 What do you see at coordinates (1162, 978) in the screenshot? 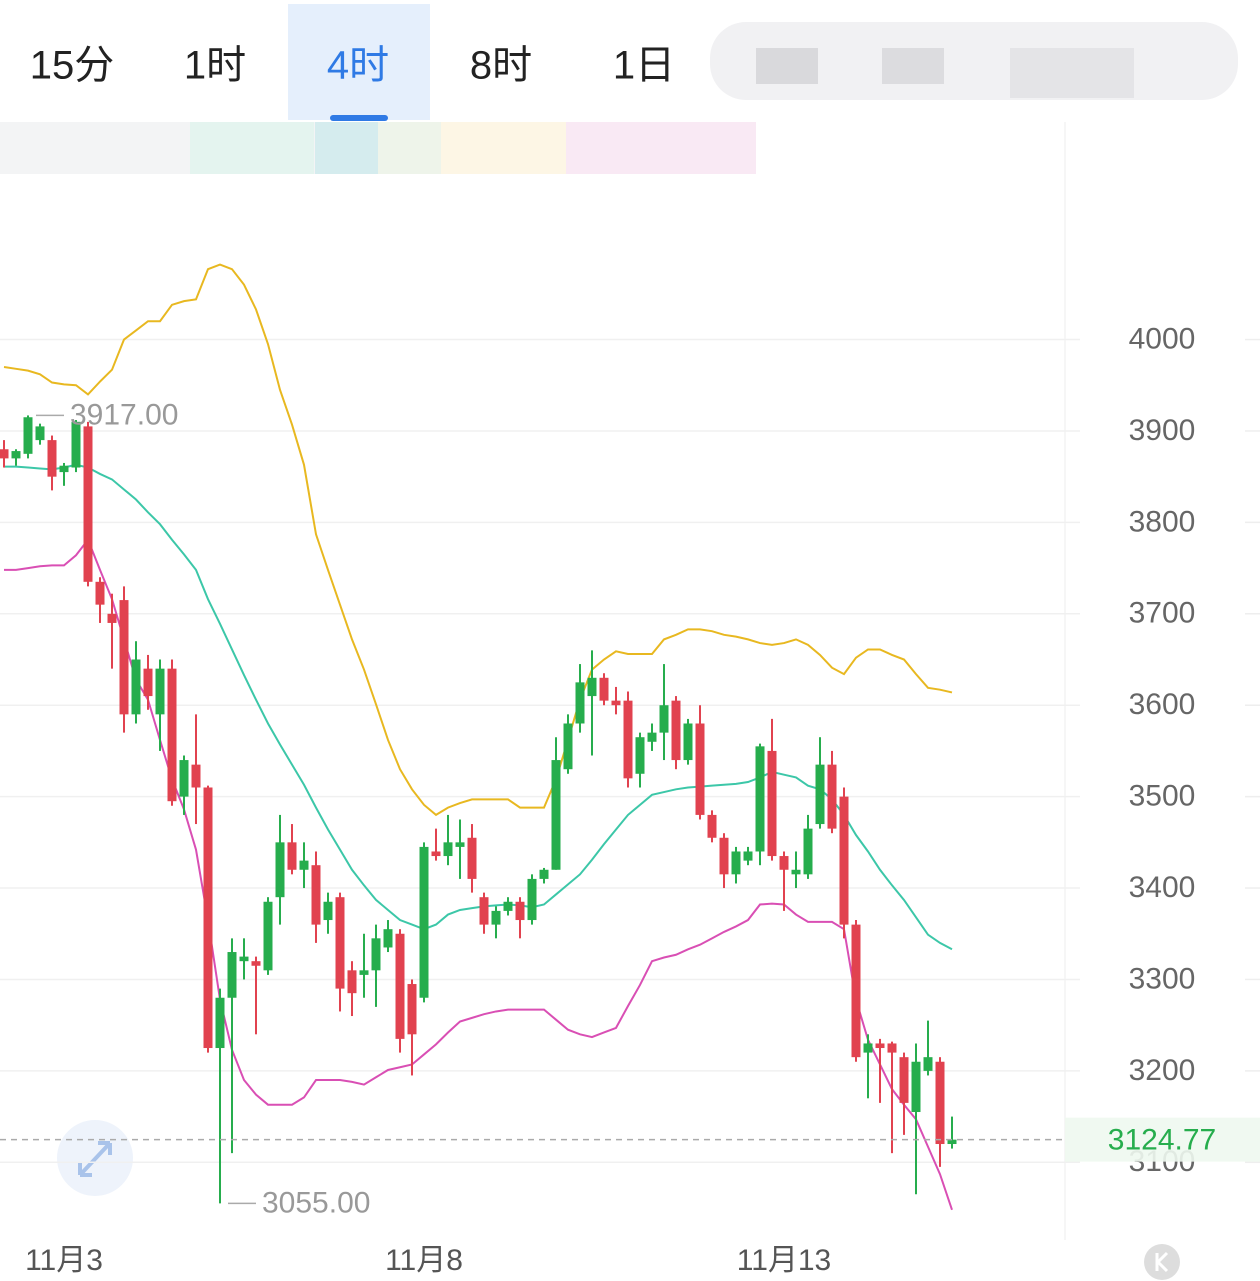
I see `y-tick-label: 3300` at bounding box center [1162, 978].